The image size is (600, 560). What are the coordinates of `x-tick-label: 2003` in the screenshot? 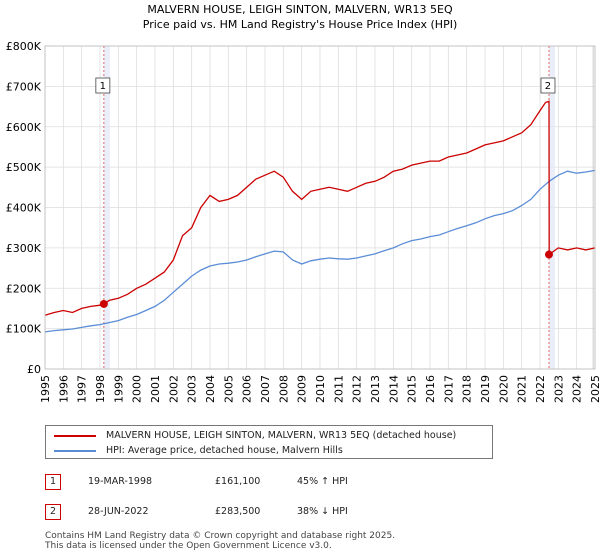 It's located at (192, 389).